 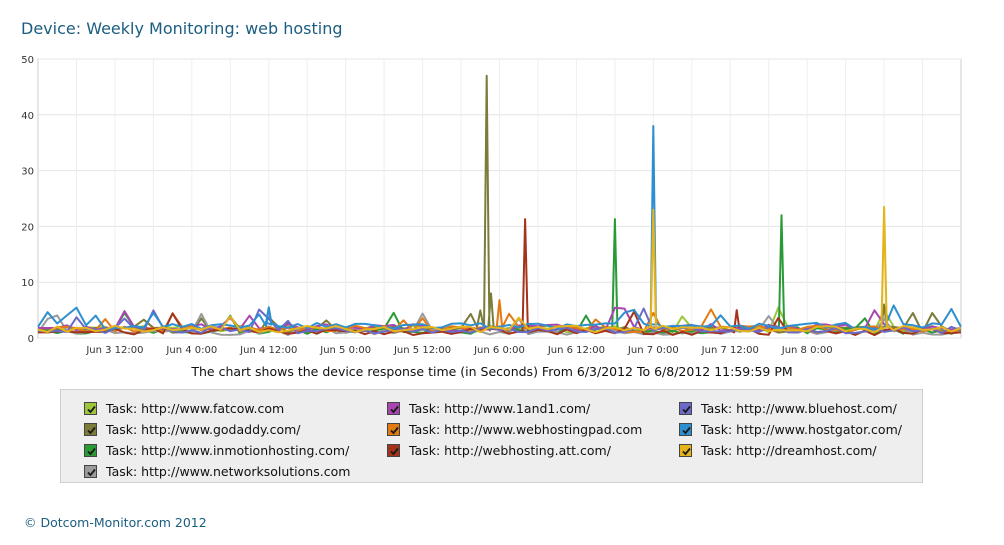 I want to click on legend-label: Task: http://www.inmotionhosting.com/, so click(x=228, y=450).